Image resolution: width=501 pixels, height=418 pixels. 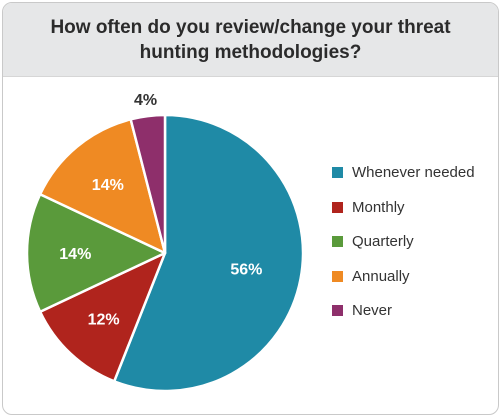 I want to click on legend-item-quarterly: Quarterly, so click(x=403, y=241).